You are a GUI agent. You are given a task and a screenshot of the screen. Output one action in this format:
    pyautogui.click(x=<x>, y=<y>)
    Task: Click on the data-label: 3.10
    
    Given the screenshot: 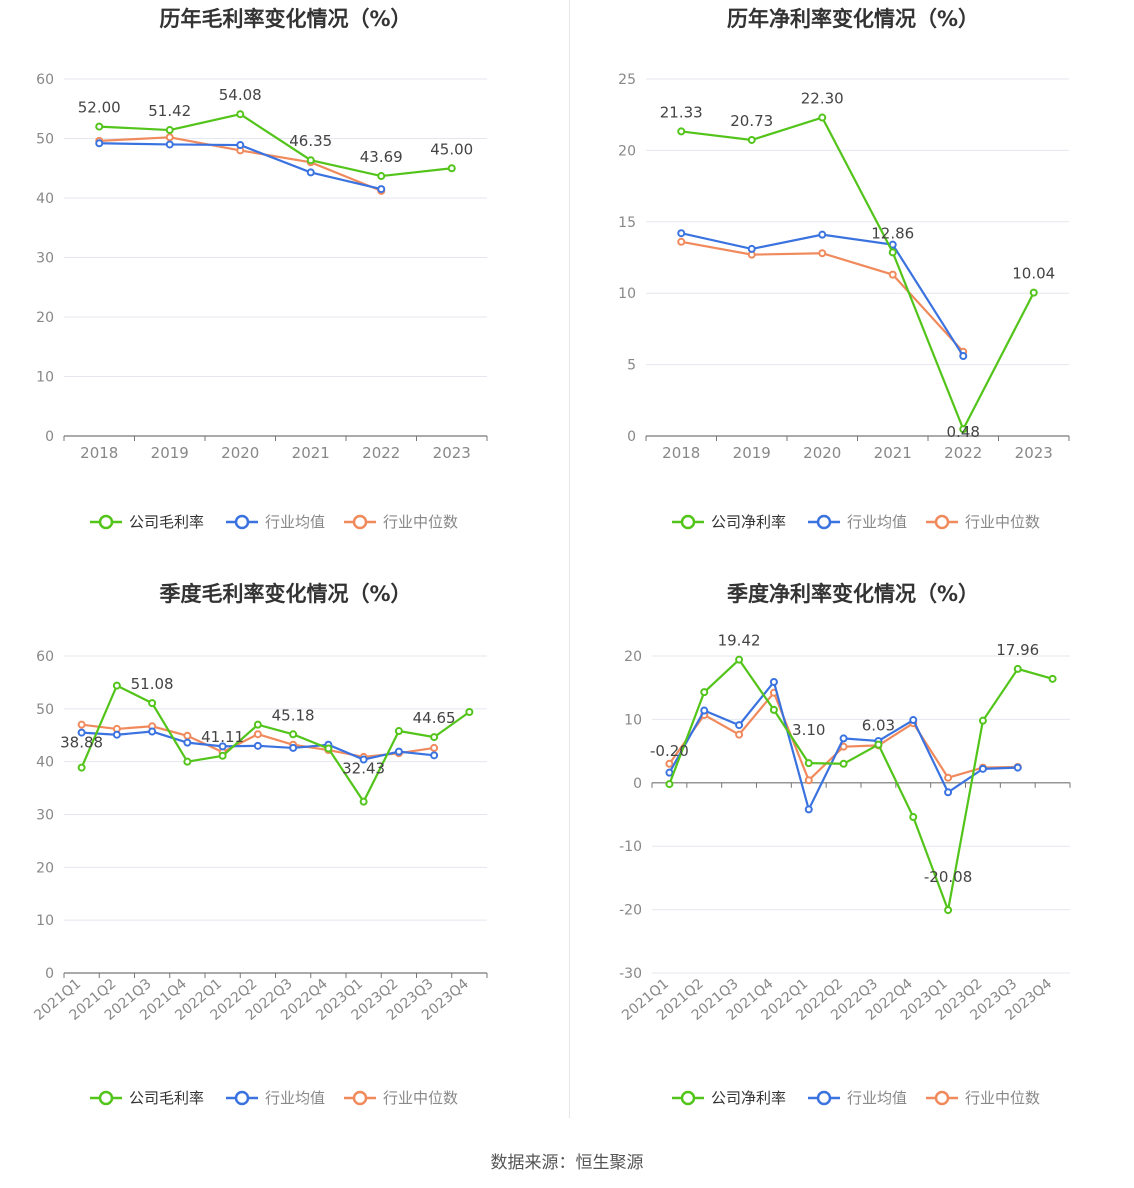 What is the action you would take?
    pyautogui.click(x=808, y=730)
    